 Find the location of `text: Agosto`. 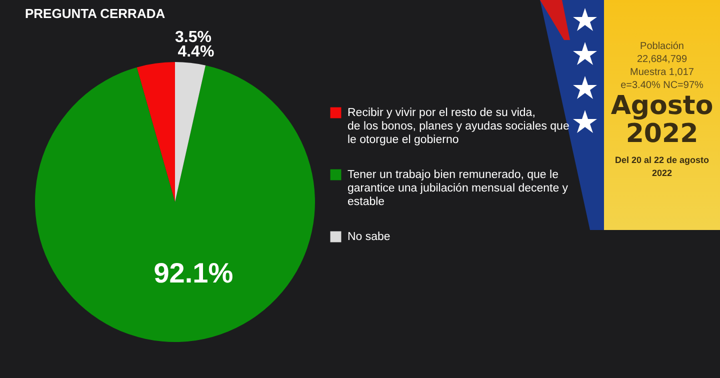

text: Agosto is located at coordinates (662, 106).